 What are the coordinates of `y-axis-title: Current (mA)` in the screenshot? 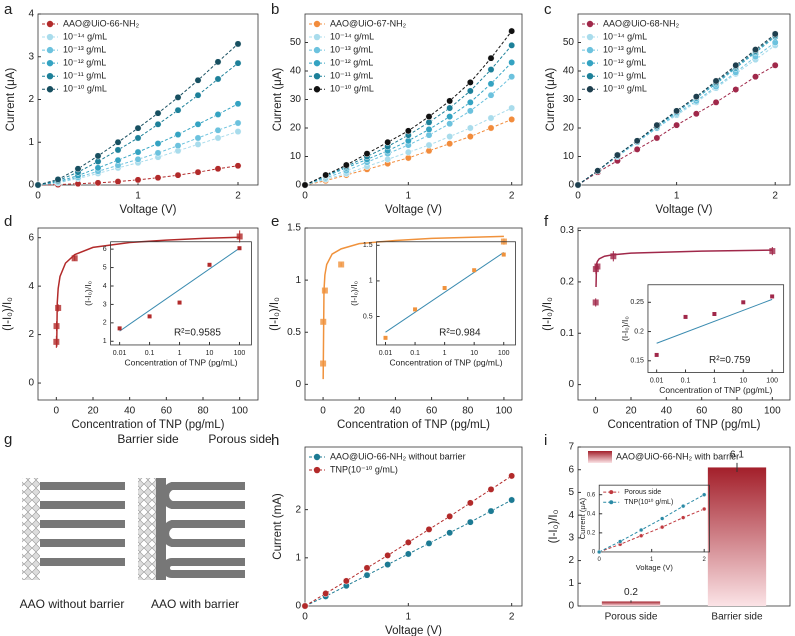 It's located at (278, 526).